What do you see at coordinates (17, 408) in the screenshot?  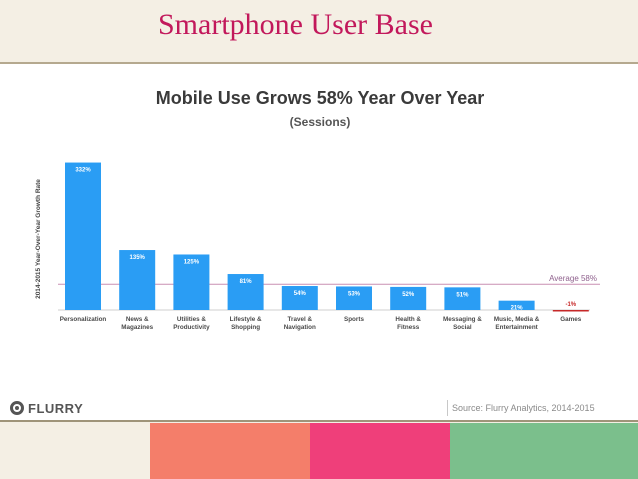 I see `flurry-logo-icon` at bounding box center [17, 408].